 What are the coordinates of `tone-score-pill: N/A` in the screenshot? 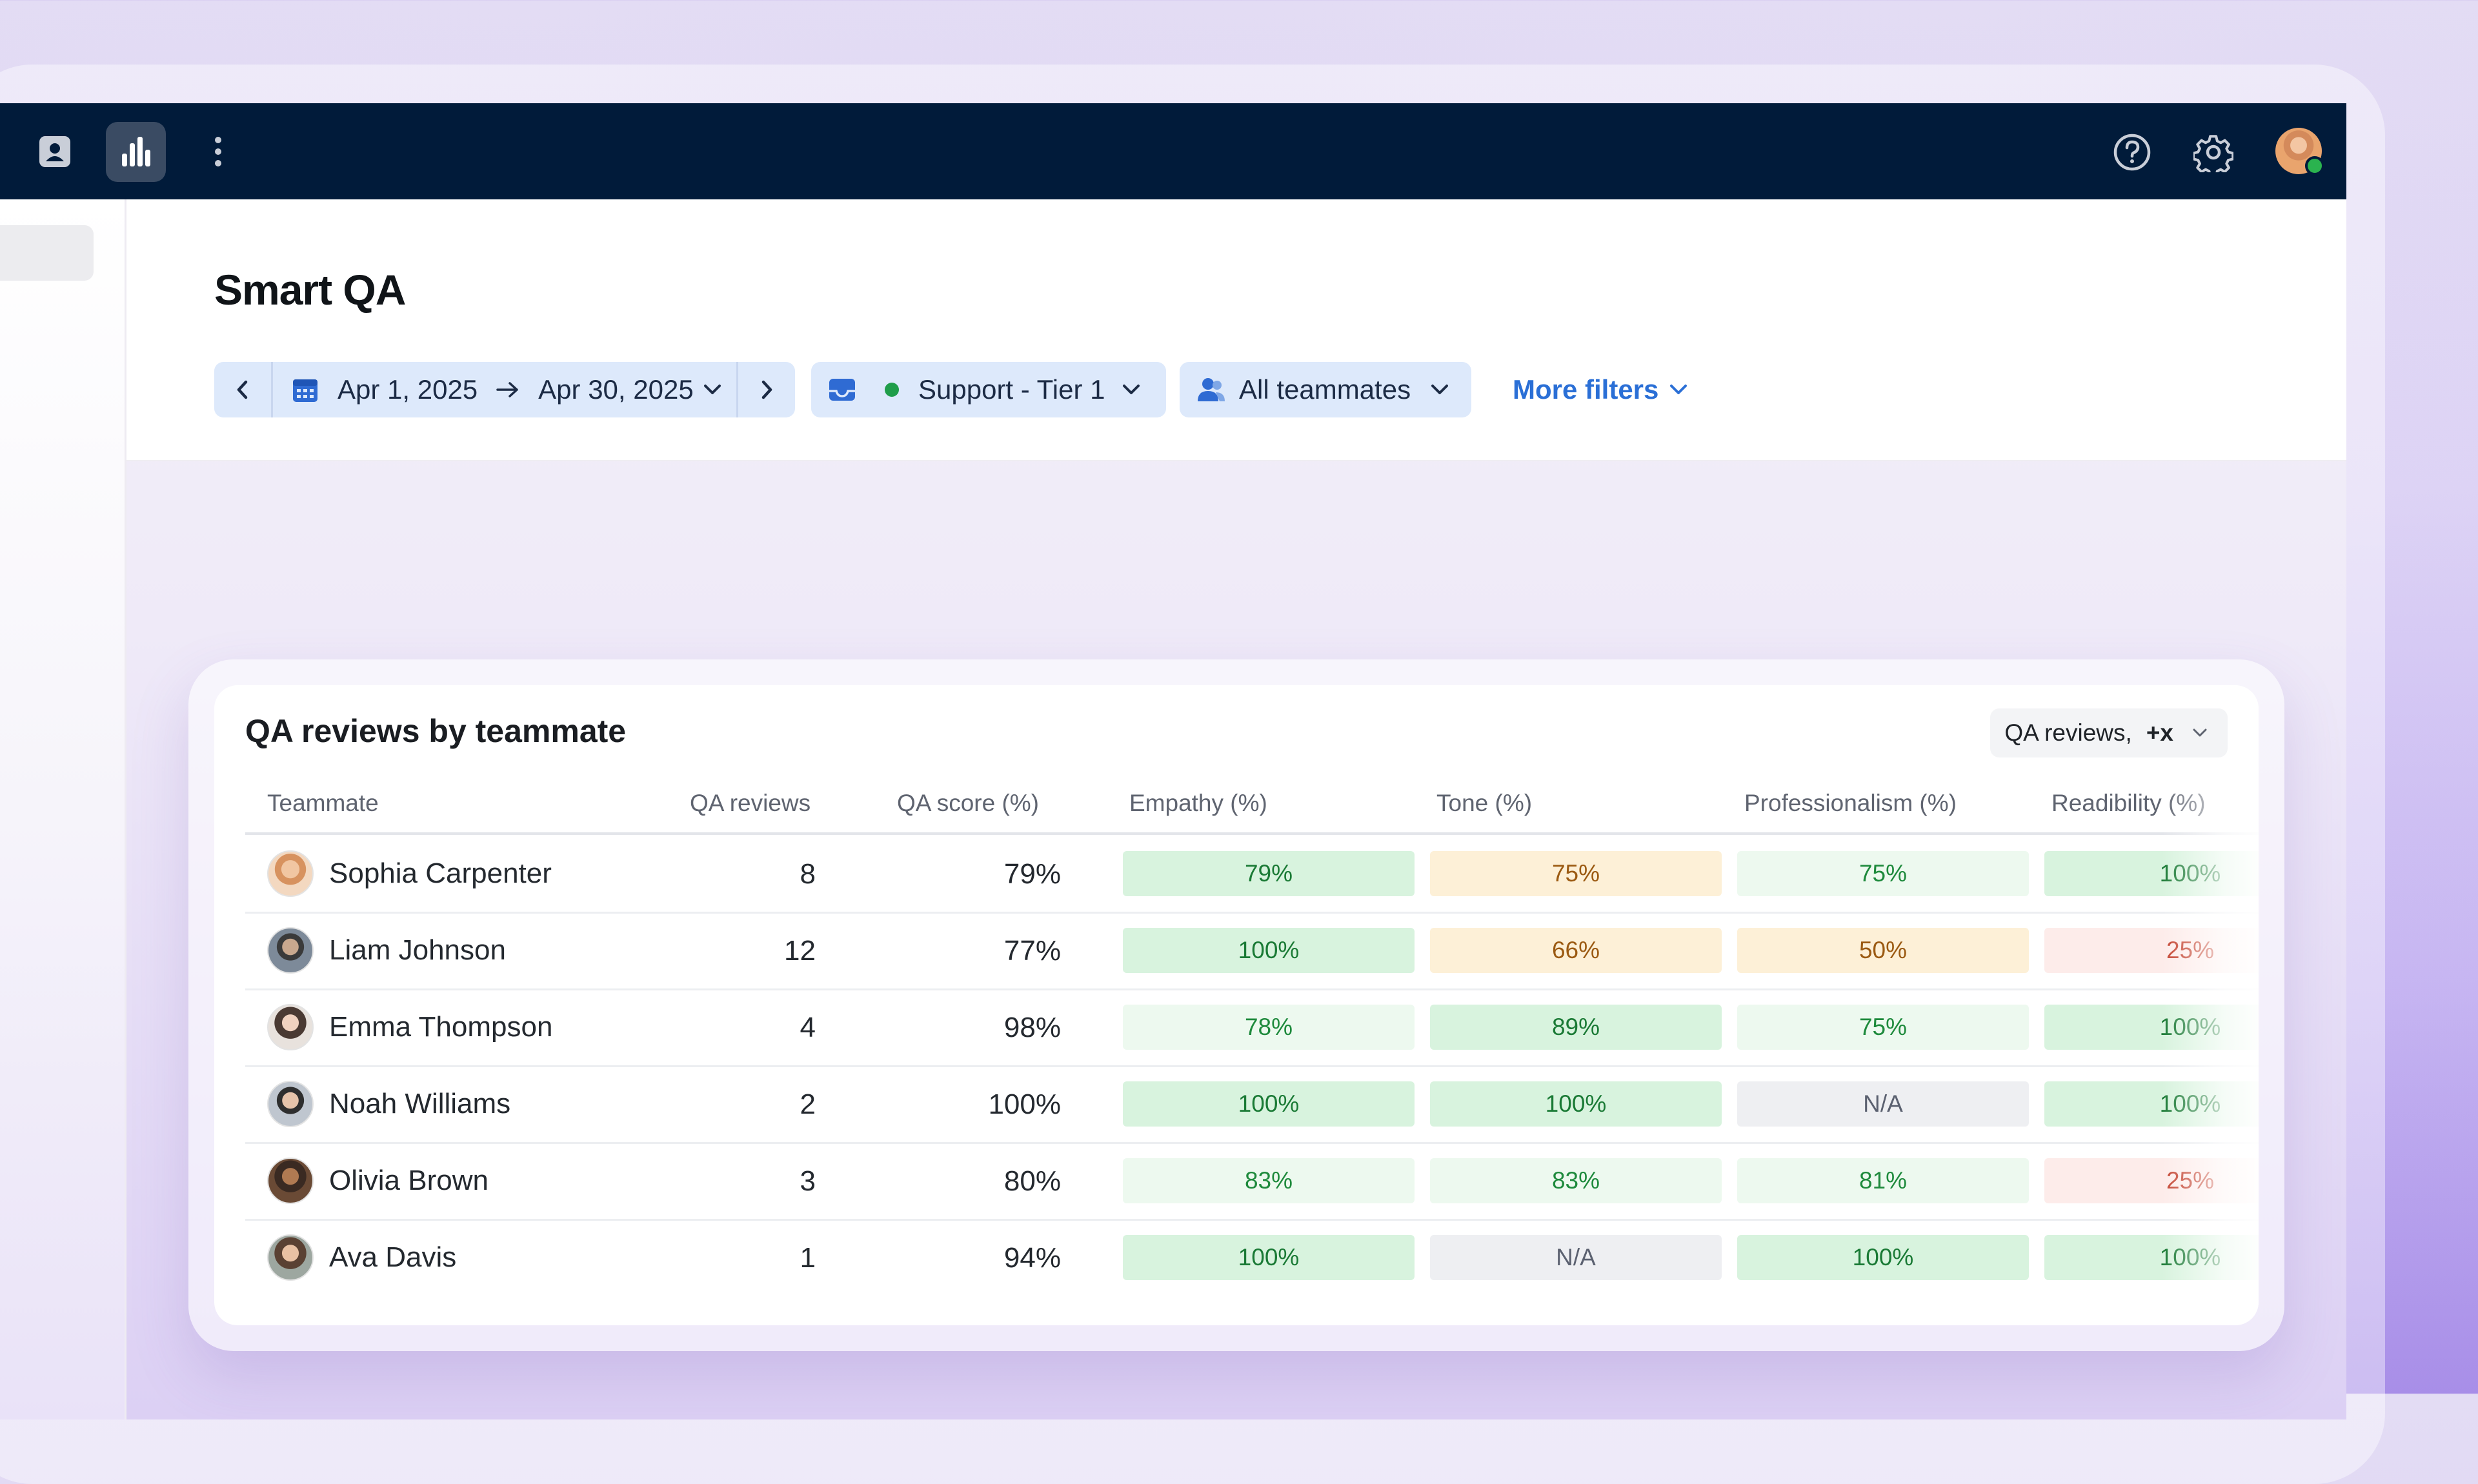 It's located at (1576, 1258).